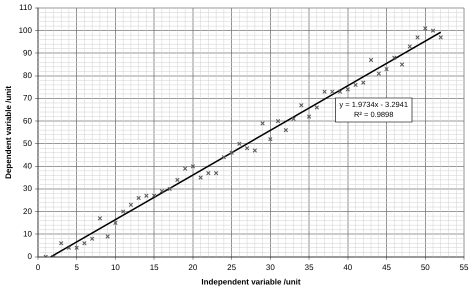  Describe the element at coordinates (464, 267) in the screenshot. I see `x-tick-label: 55` at that location.